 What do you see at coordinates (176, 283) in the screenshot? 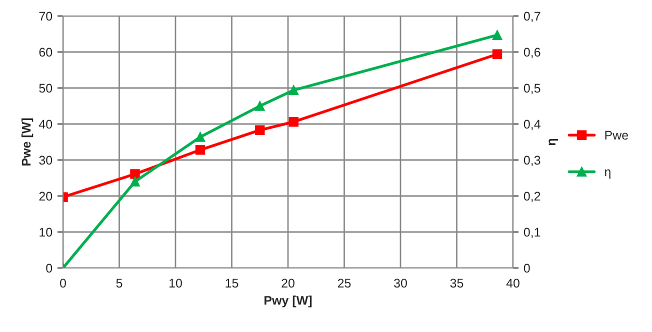
I see `x-tick-label: 10` at bounding box center [176, 283].